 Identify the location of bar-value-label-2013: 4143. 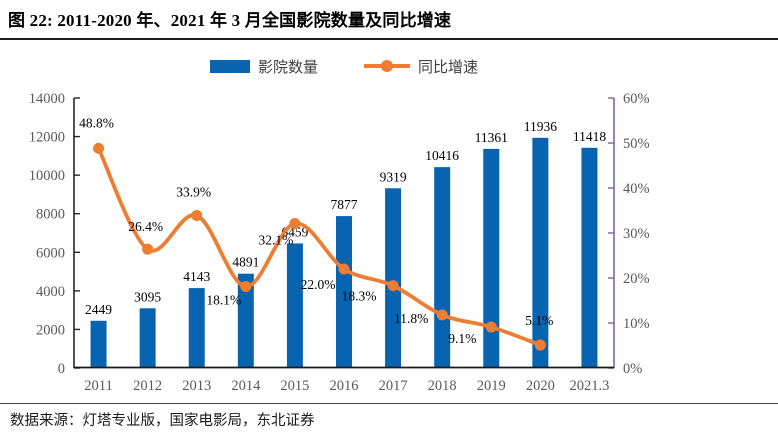
(196, 276).